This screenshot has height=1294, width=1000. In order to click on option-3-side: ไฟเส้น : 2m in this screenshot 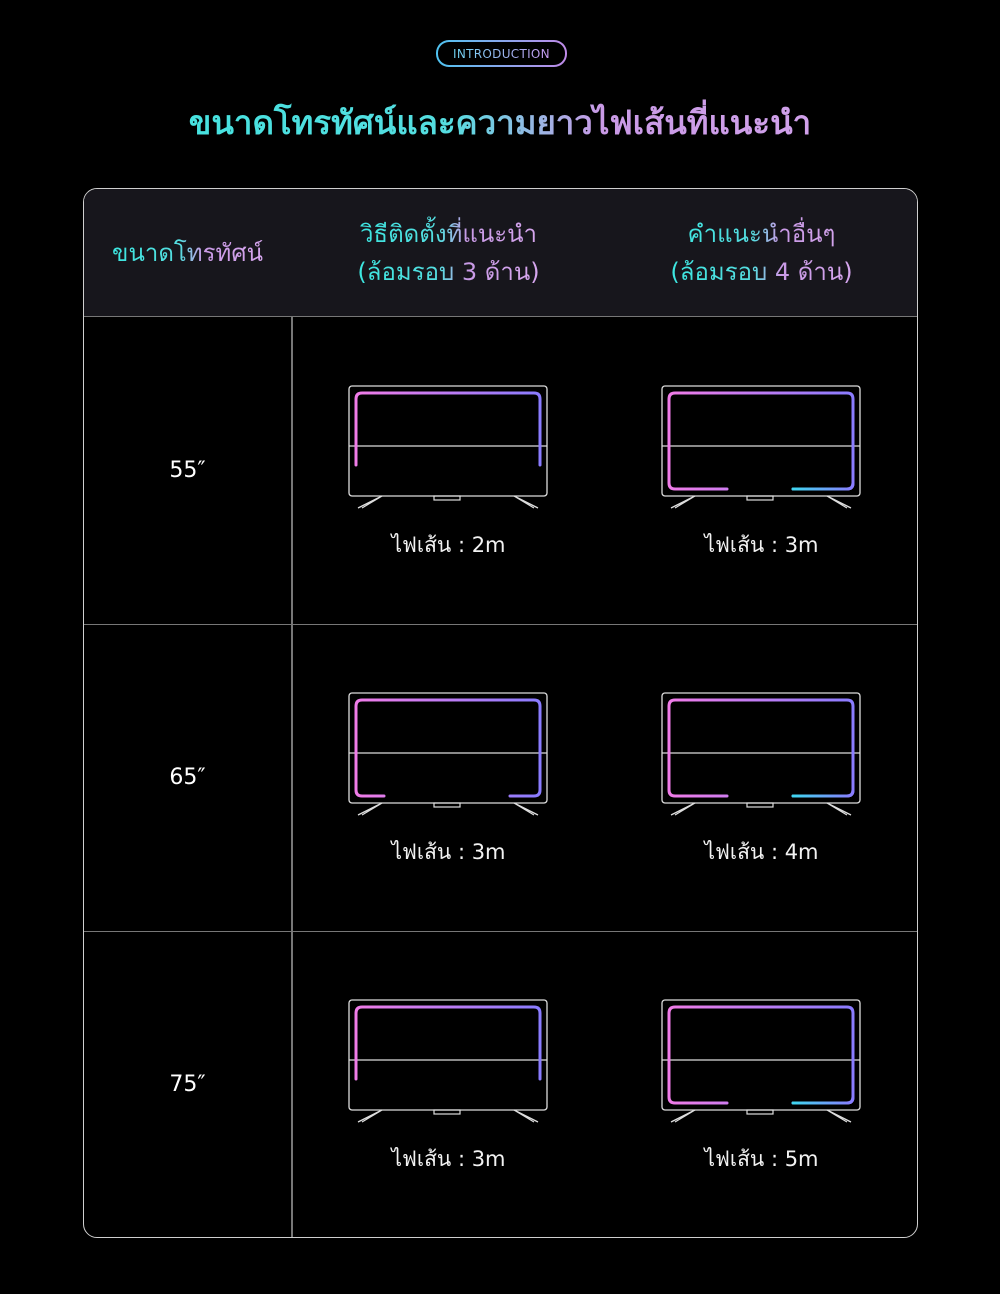, I will do `click(448, 470)`.